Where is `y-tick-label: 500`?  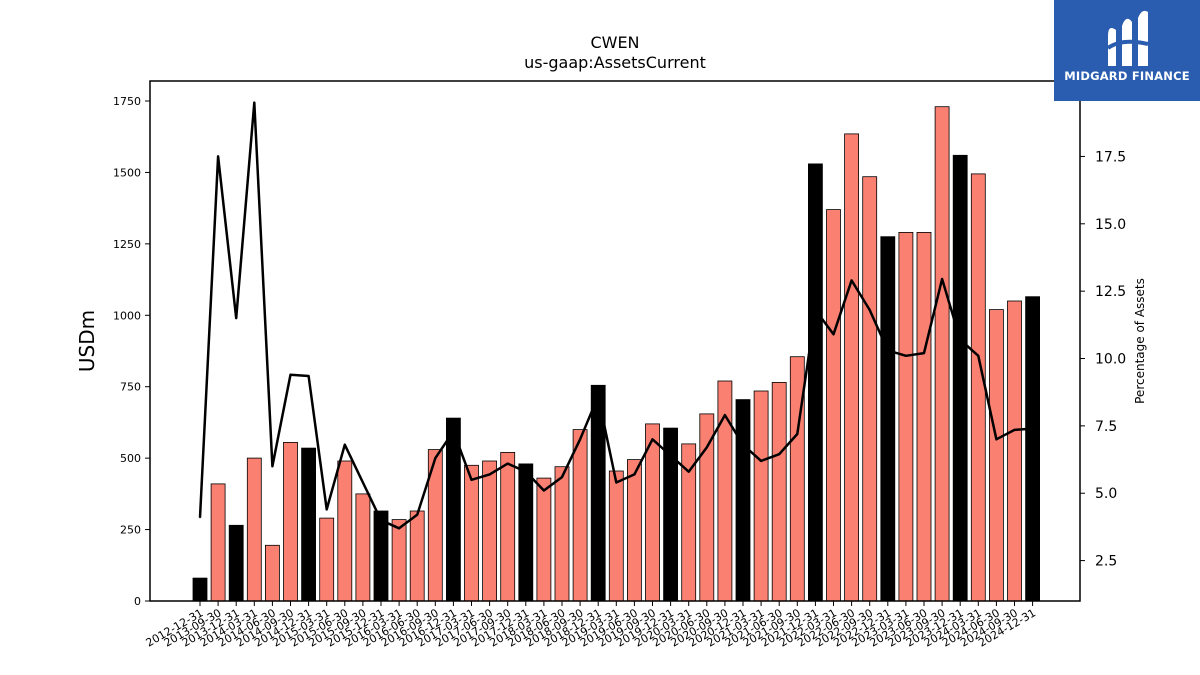
y-tick-label: 500 is located at coordinates (130, 458).